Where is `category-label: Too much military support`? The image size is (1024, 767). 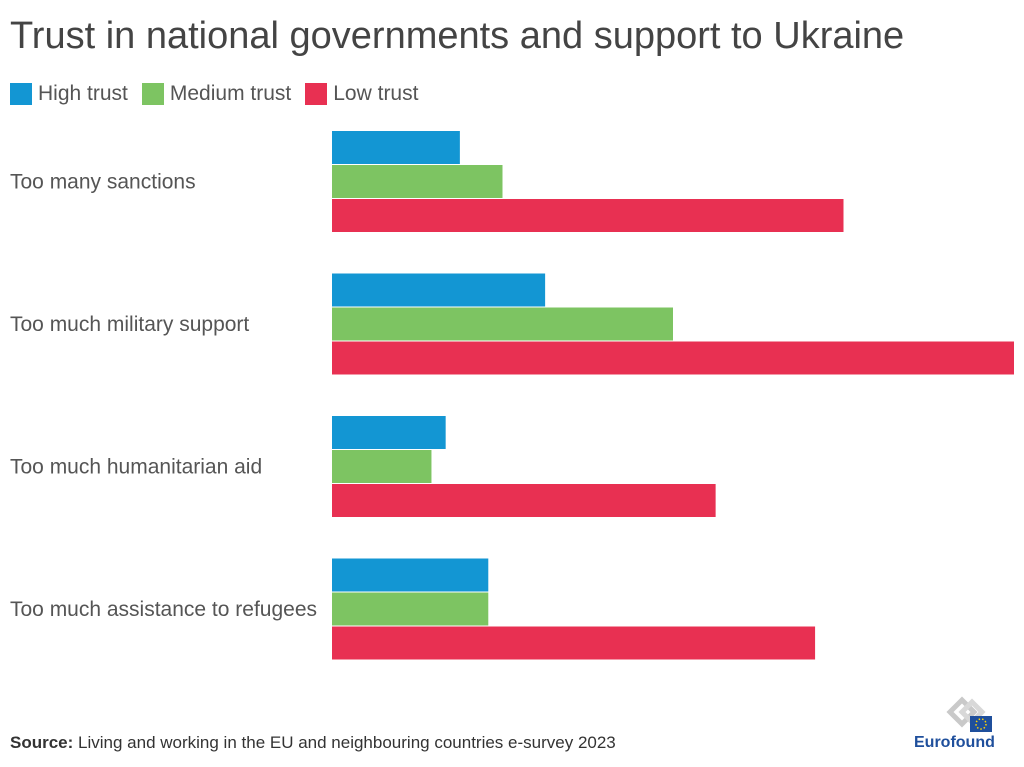 category-label: Too much military support is located at coordinates (129, 324).